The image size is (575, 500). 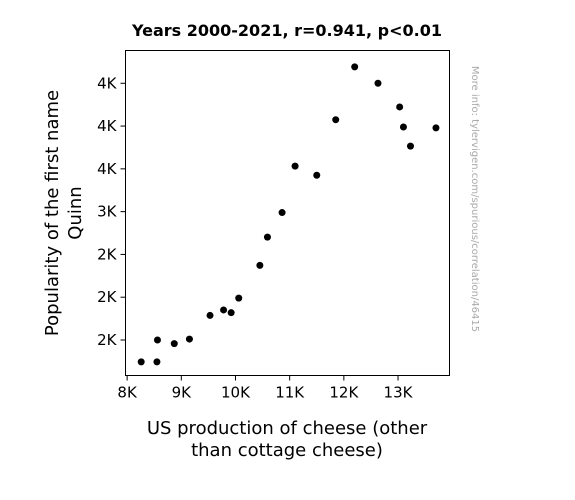 I want to click on x-axis-label-line-1: US production of cheese (other, so click(x=287, y=428).